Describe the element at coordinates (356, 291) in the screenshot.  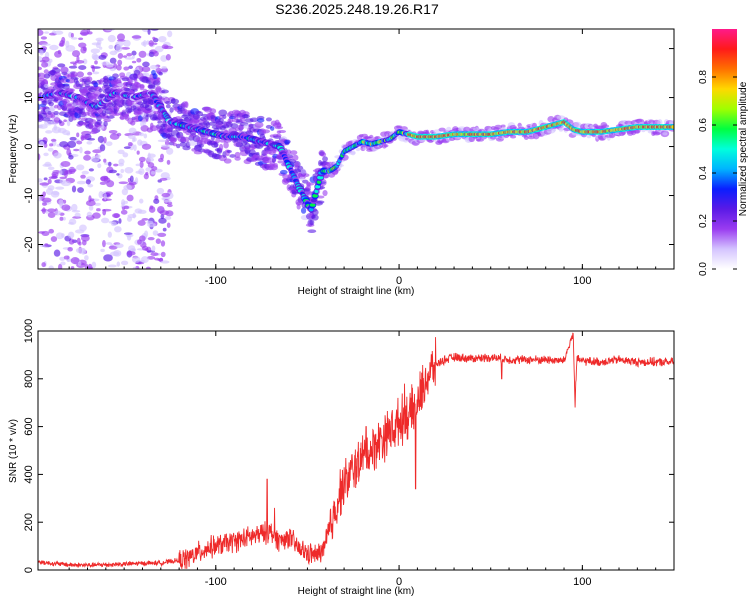
I see `spectrogram-xlabel: Height of straight line (km)` at that location.